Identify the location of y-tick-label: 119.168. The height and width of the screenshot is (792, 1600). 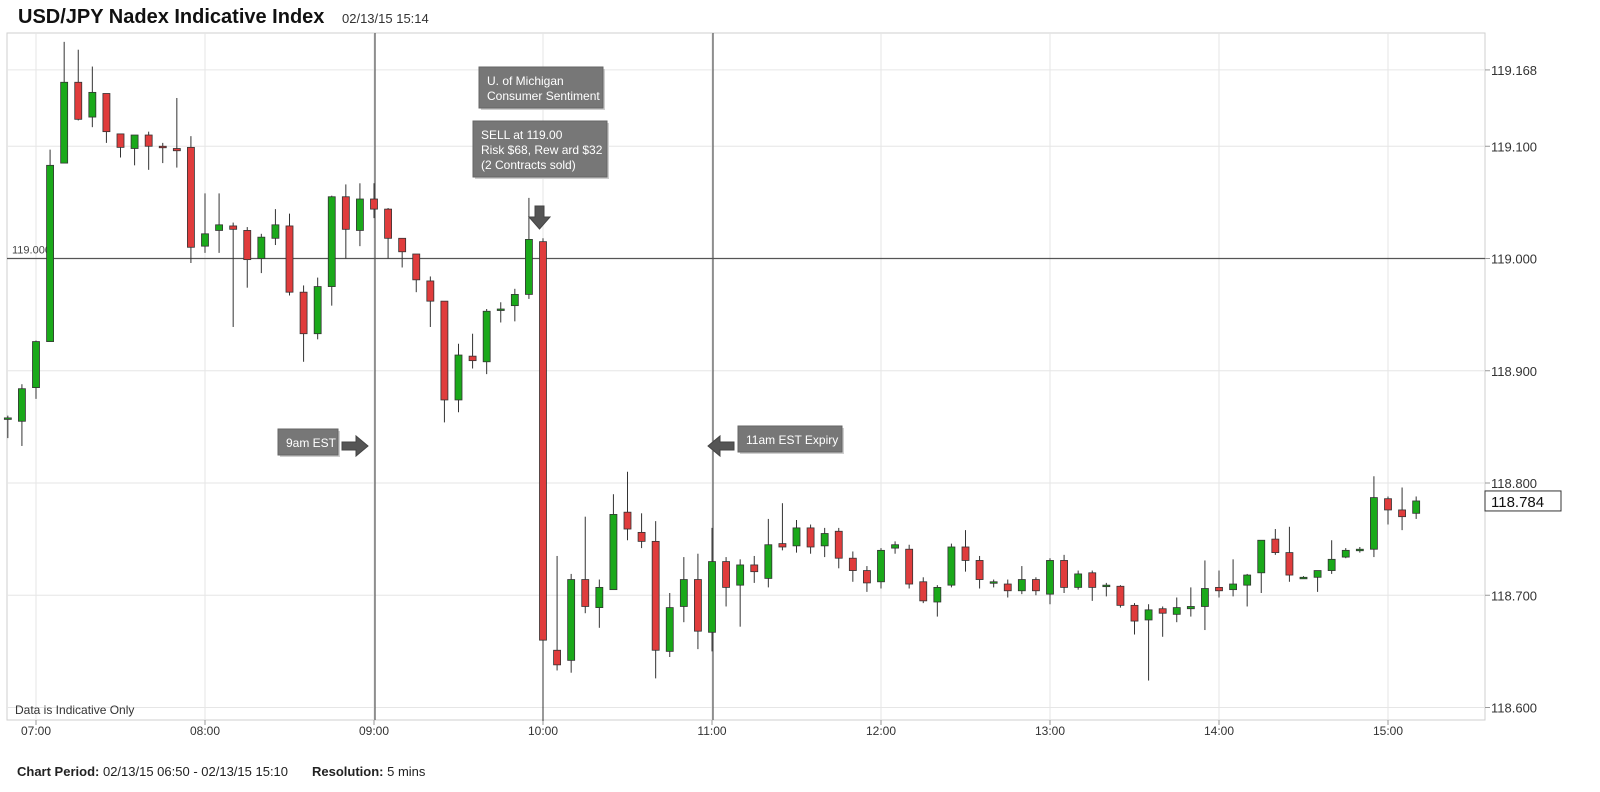
(1514, 70).